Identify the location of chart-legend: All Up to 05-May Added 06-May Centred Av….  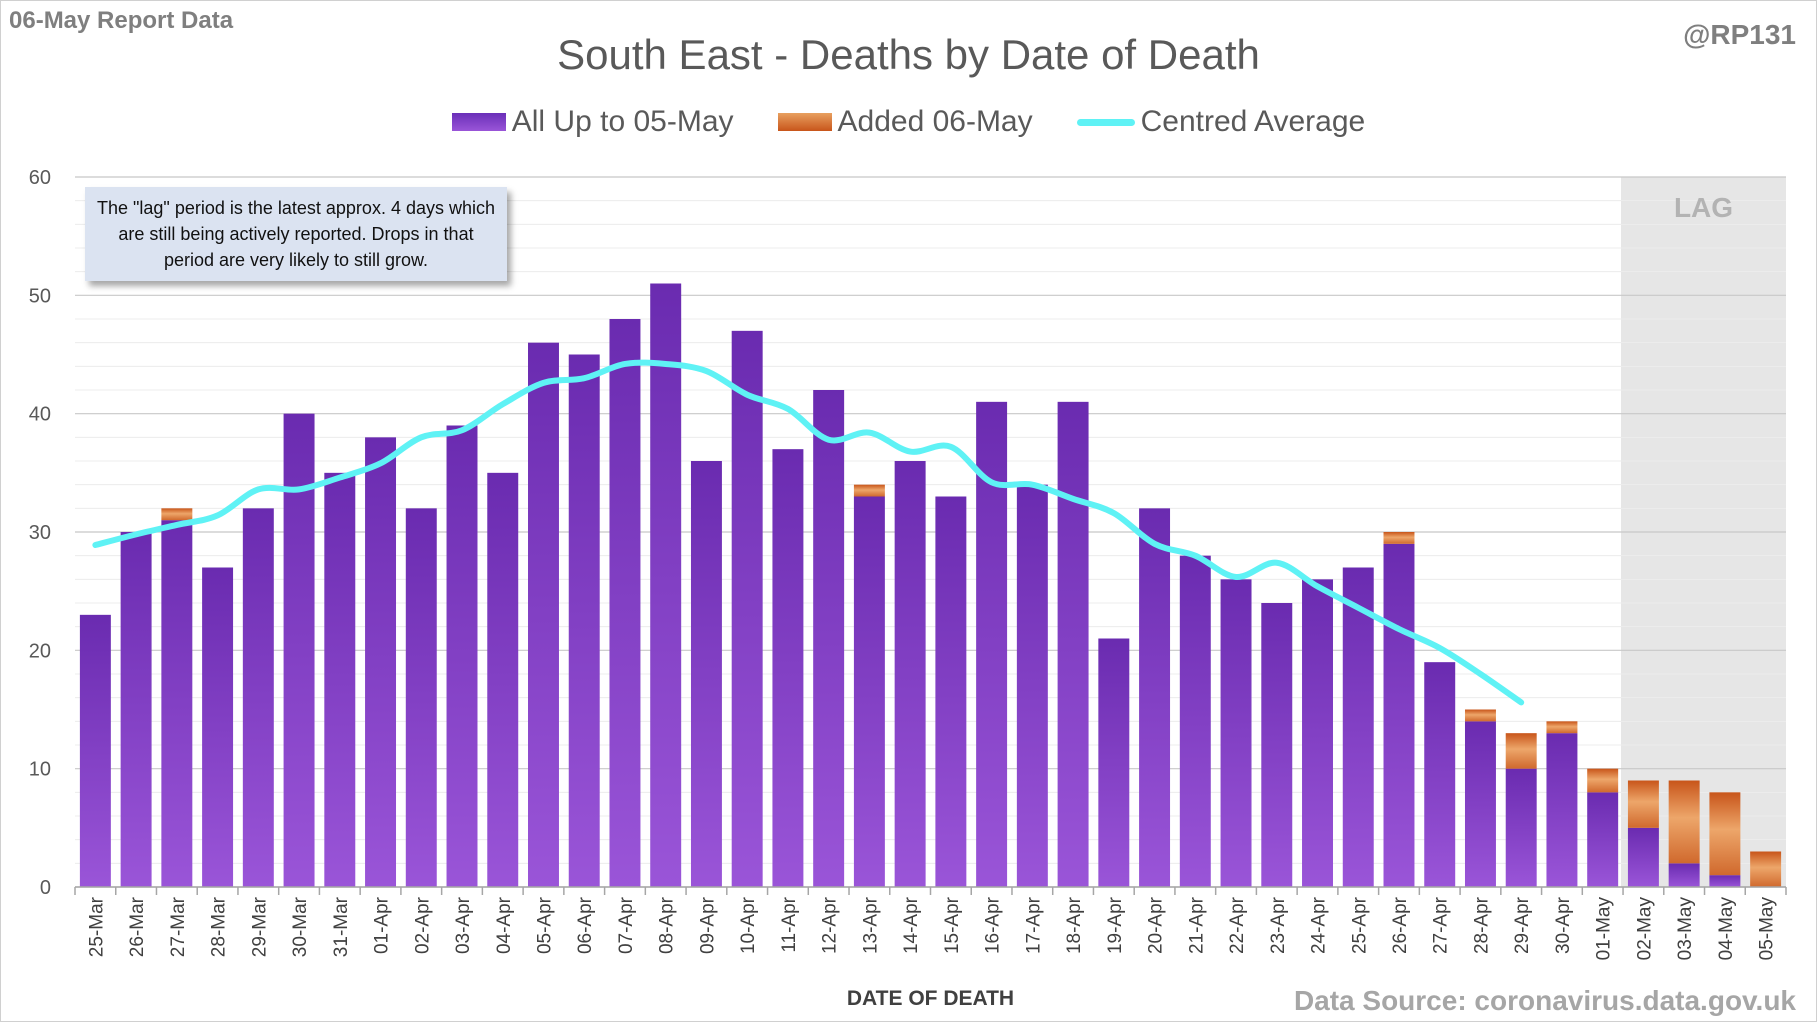
(908, 122).